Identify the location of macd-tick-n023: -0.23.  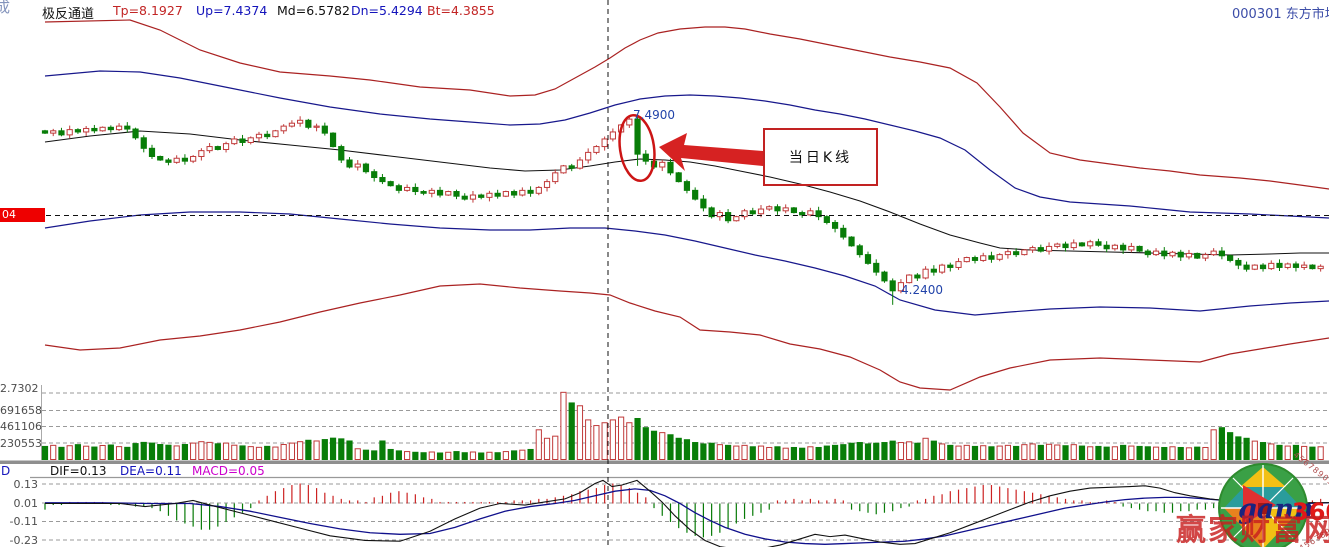
(23, 540).